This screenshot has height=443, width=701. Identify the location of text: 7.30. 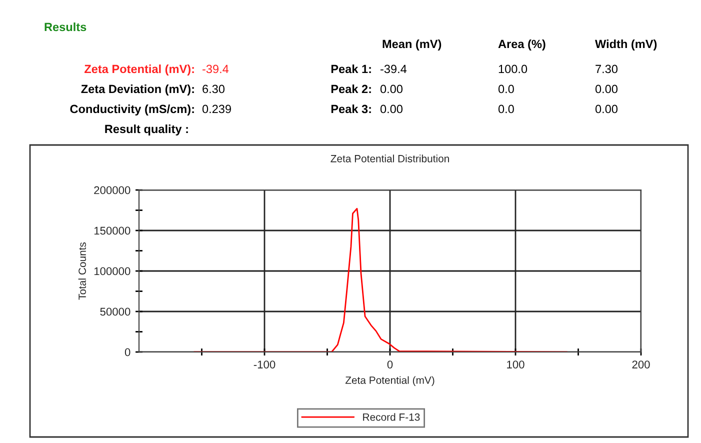
(607, 69).